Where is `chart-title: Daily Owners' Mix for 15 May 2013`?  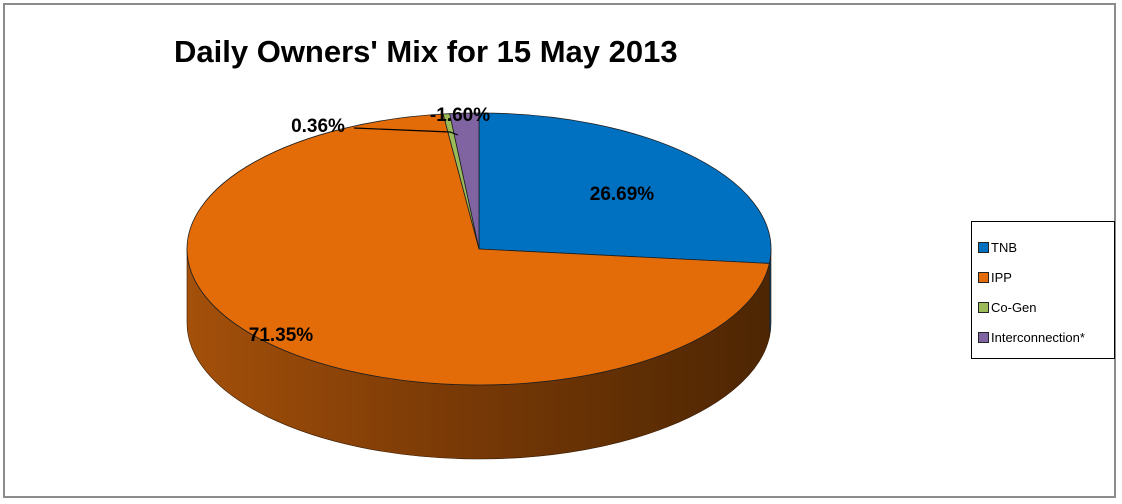 chart-title: Daily Owners' Mix for 15 May 2013 is located at coordinates (426, 51).